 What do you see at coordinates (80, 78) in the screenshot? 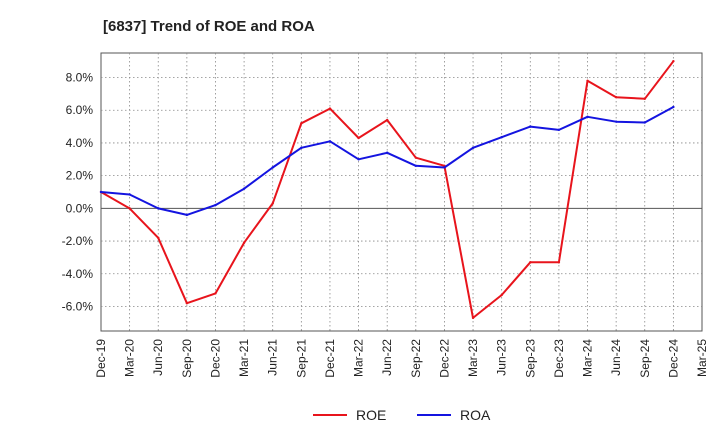
I see `y-tick-label: 8.0%` at bounding box center [80, 78].